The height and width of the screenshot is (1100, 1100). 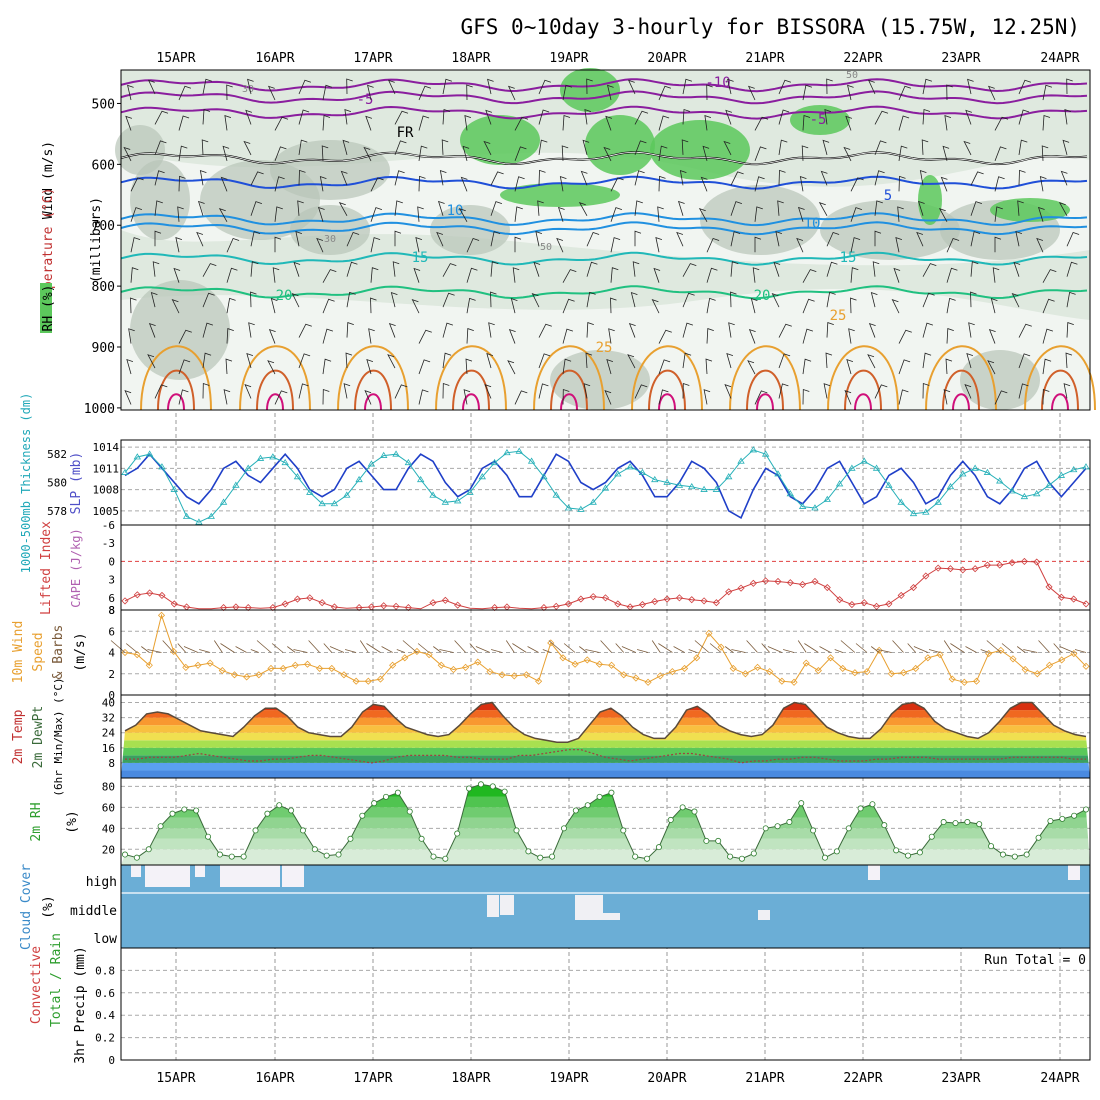 I want to click on rh-clear-lower, so click(x=605, y=349).